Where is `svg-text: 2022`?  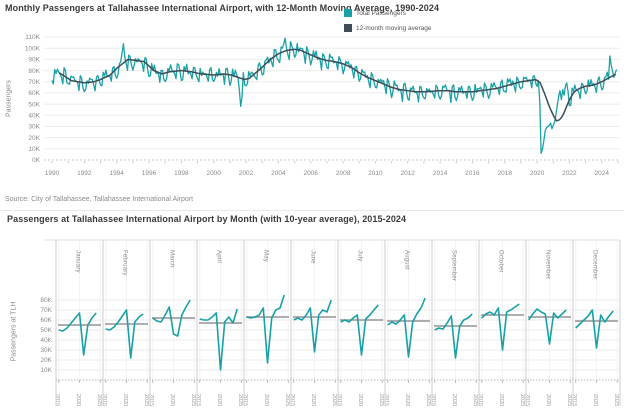
svg-text: 2022 is located at coordinates (569, 173).